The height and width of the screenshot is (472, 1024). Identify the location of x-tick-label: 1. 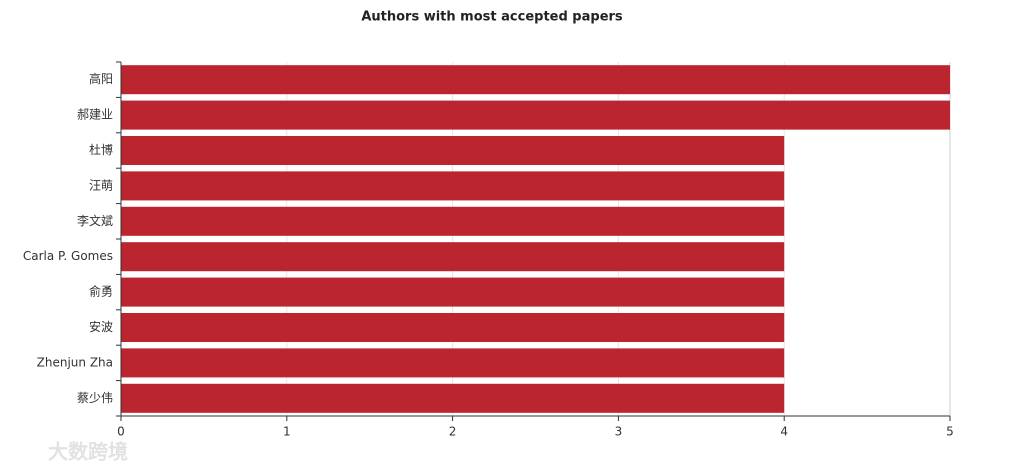
(287, 432).